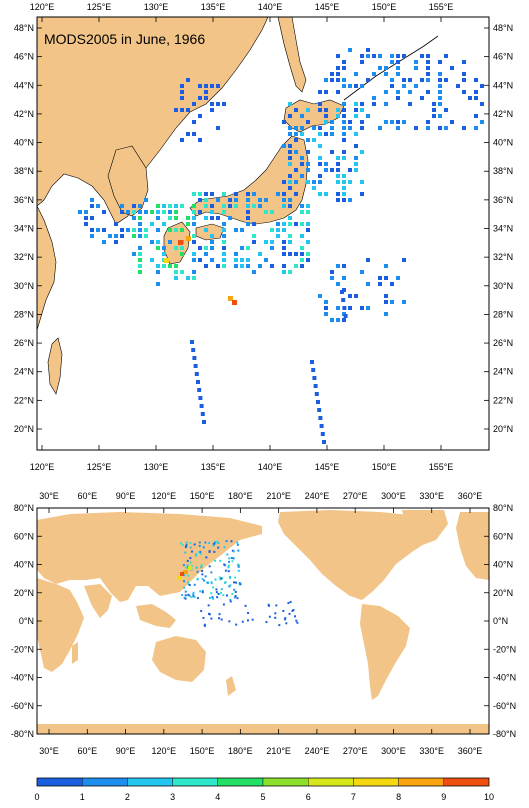 The width and height of the screenshot is (529, 808). I want to click on regional-lon-label: 140°E, so click(270, 7).